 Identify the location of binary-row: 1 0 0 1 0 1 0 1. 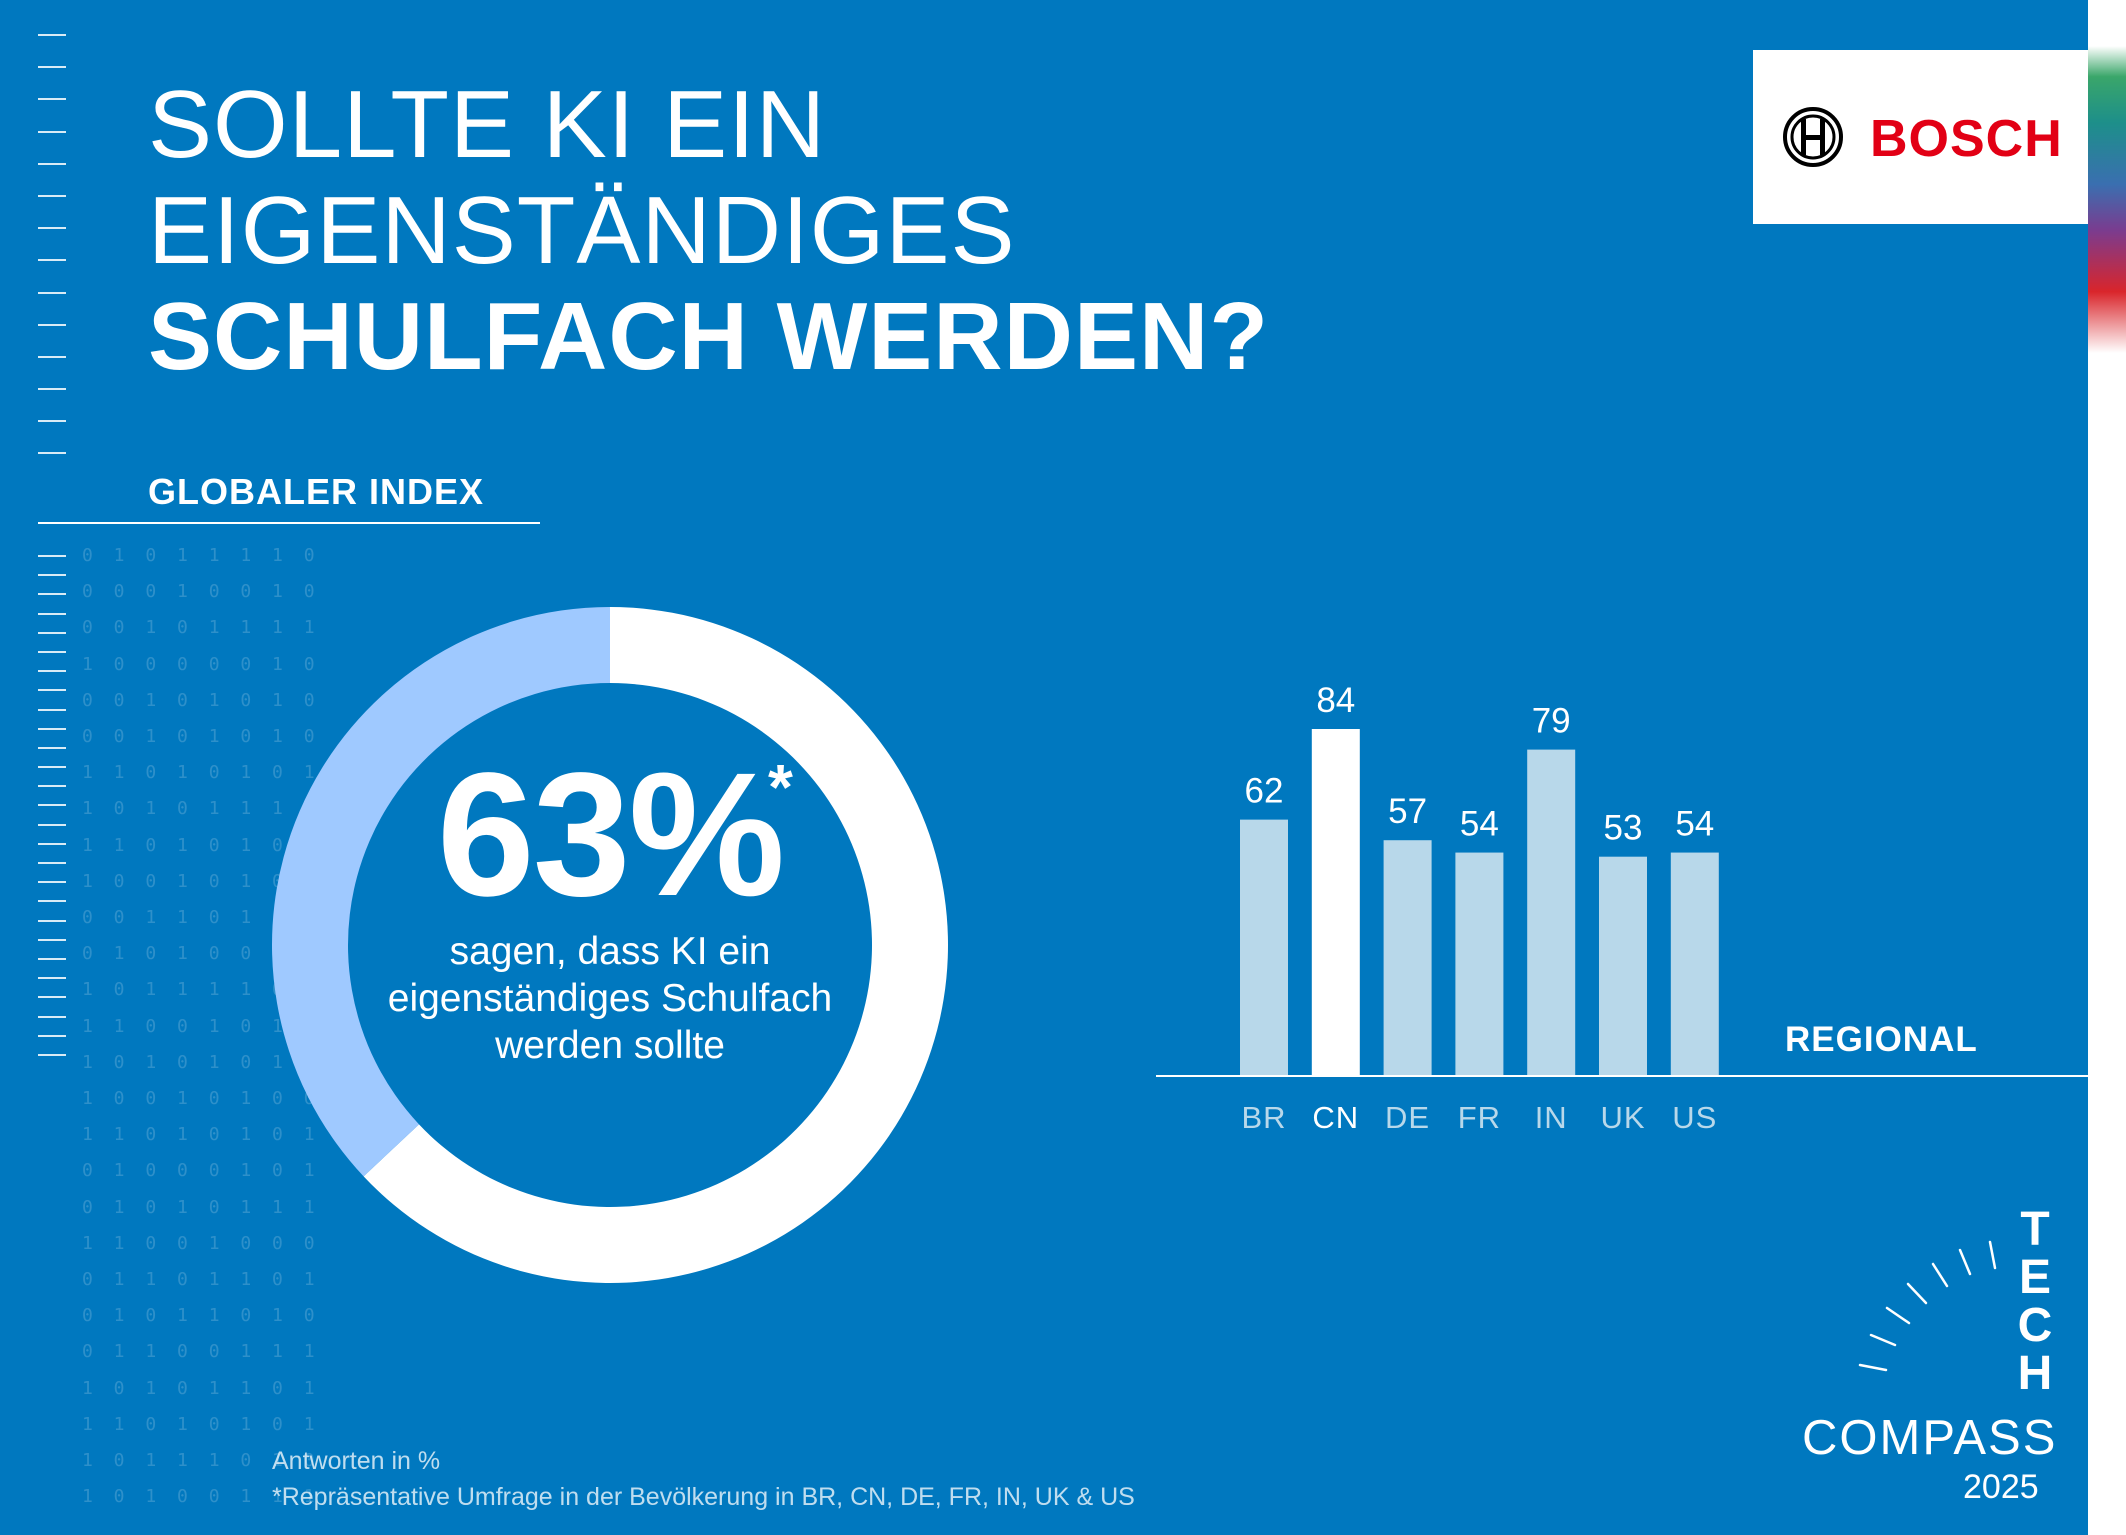
(201, 881).